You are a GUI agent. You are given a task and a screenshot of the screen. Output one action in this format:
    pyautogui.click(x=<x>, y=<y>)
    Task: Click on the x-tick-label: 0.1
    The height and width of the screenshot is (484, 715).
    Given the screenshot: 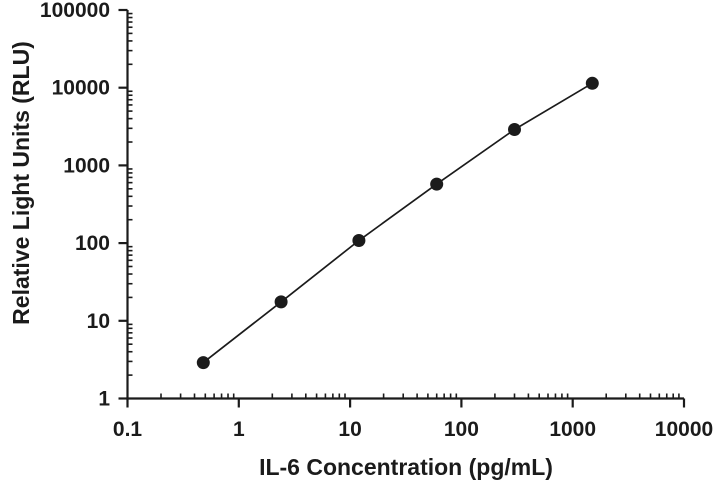 What is the action you would take?
    pyautogui.click(x=128, y=429)
    